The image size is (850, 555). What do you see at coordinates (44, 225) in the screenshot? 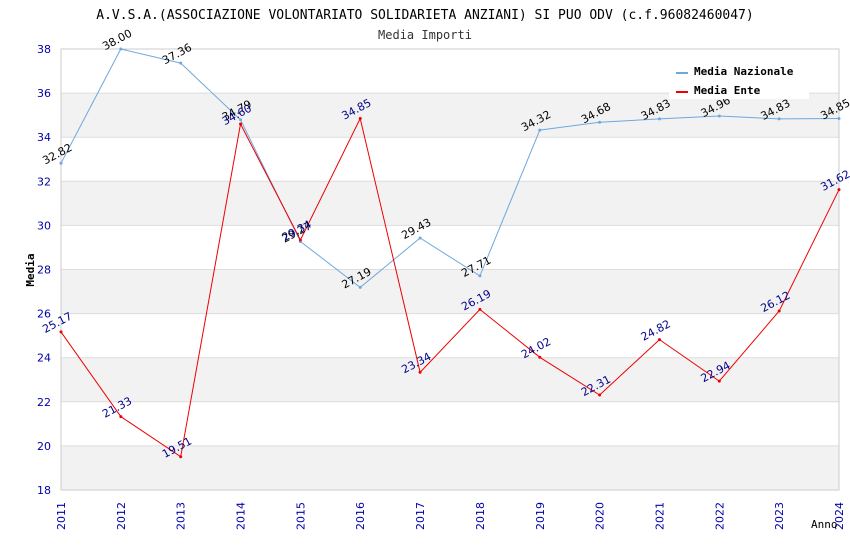
I see `y-tick-label: 30` at bounding box center [44, 225].